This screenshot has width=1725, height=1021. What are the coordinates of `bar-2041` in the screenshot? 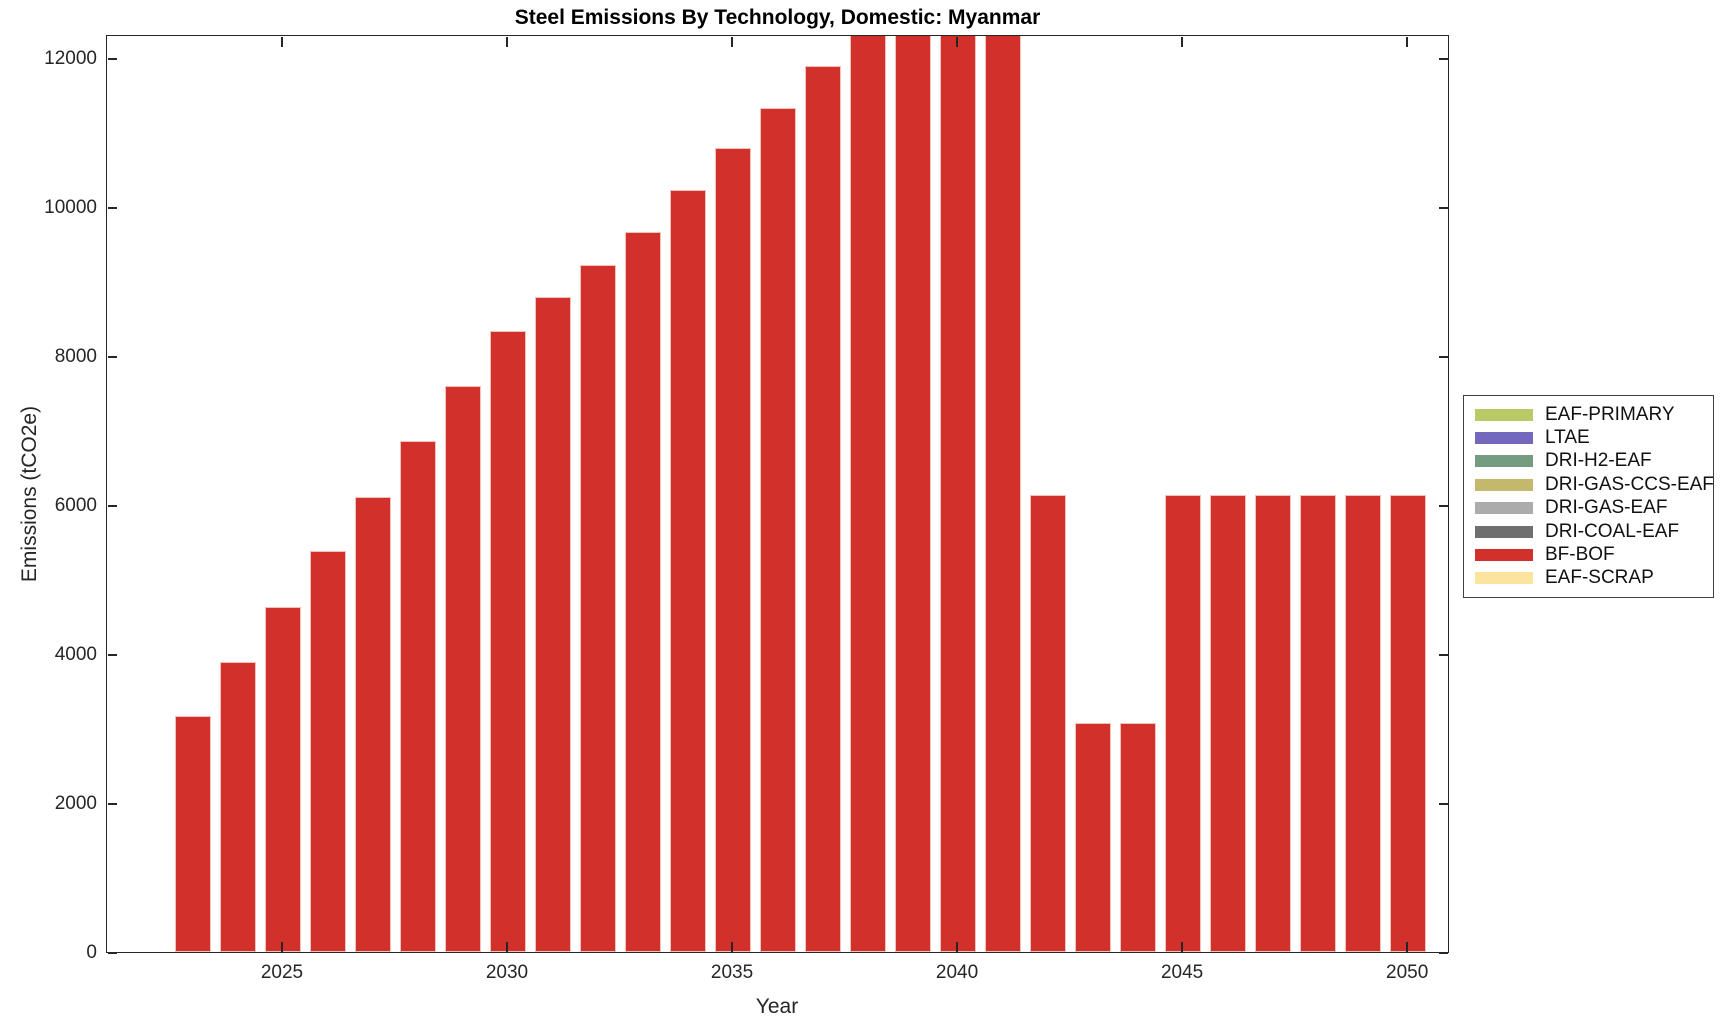 It's located at (1003, 494).